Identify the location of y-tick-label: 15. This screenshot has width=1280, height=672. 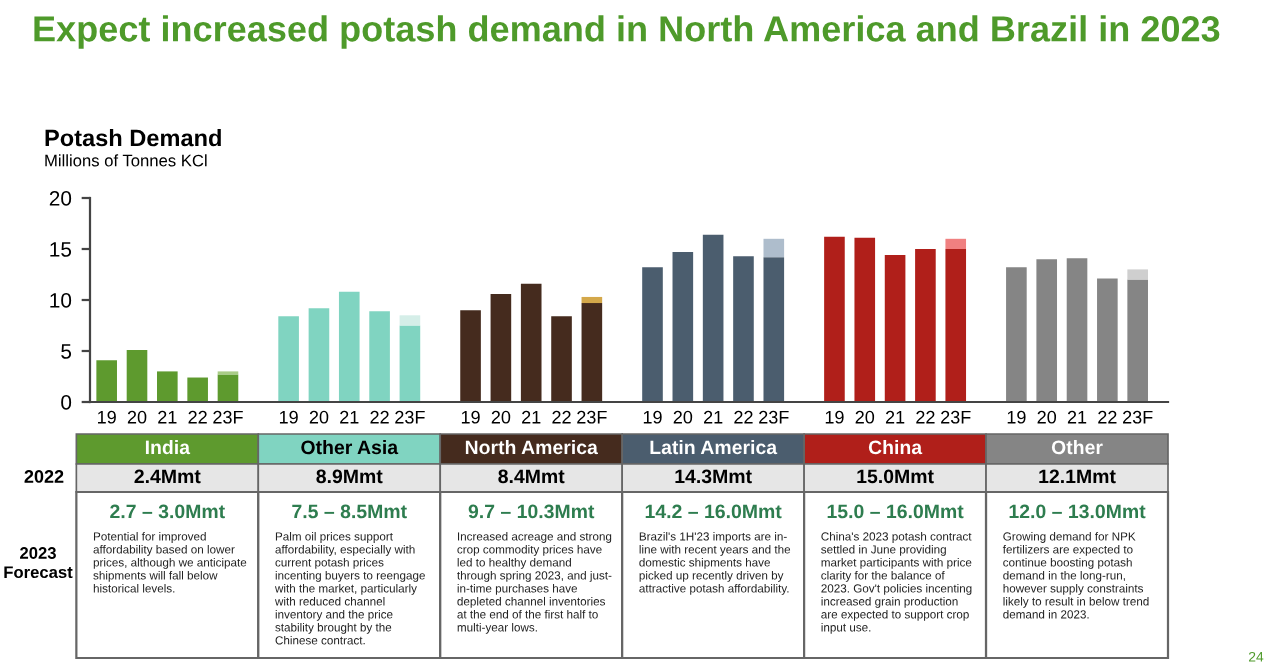
(61, 249).